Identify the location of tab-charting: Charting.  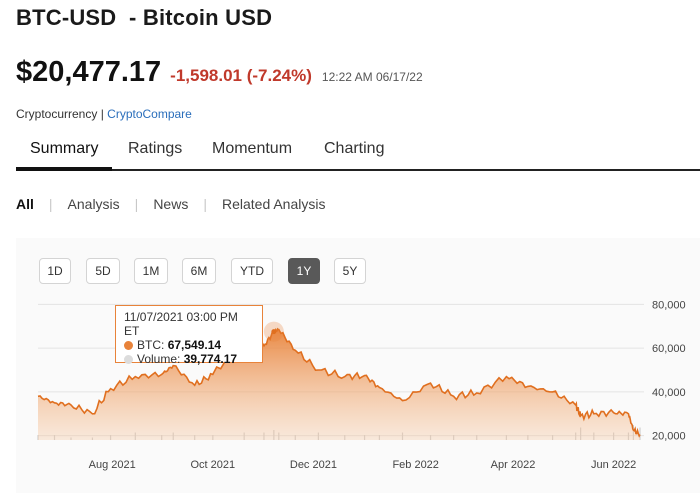
(354, 148).